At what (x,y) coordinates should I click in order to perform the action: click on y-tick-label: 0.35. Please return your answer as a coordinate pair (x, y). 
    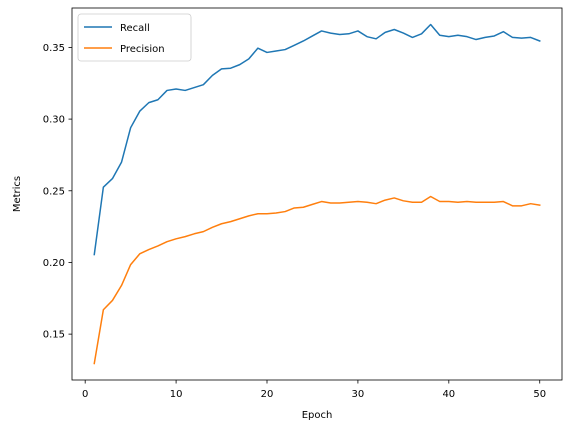
    Looking at the image, I should click on (54, 48).